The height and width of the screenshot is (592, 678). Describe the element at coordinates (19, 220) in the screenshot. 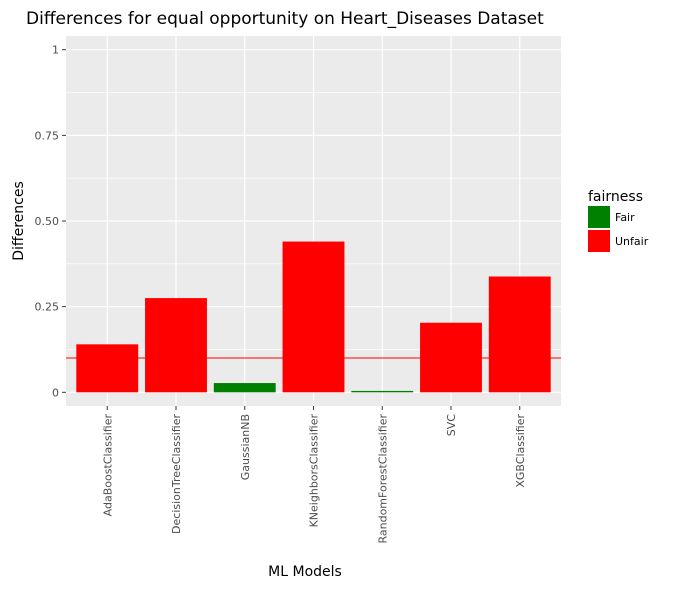

I see `y-axis-title: Differences` at that location.